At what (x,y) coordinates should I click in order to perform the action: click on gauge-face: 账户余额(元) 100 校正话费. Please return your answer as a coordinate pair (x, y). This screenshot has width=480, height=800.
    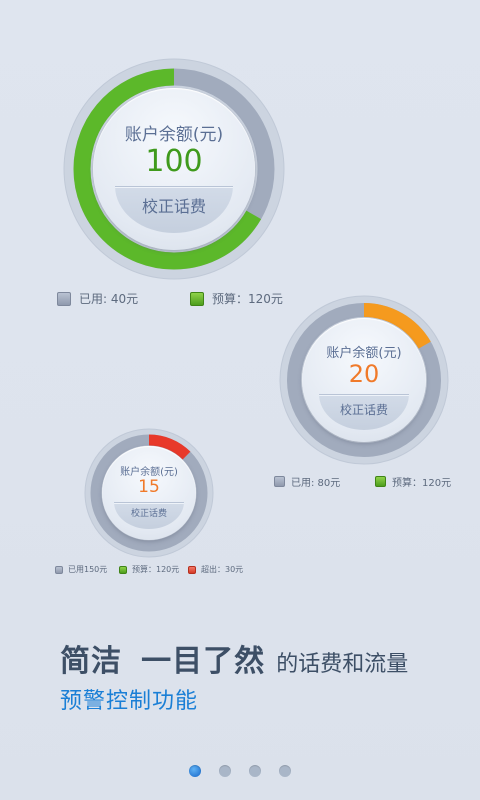
    Looking at the image, I should click on (174, 169).